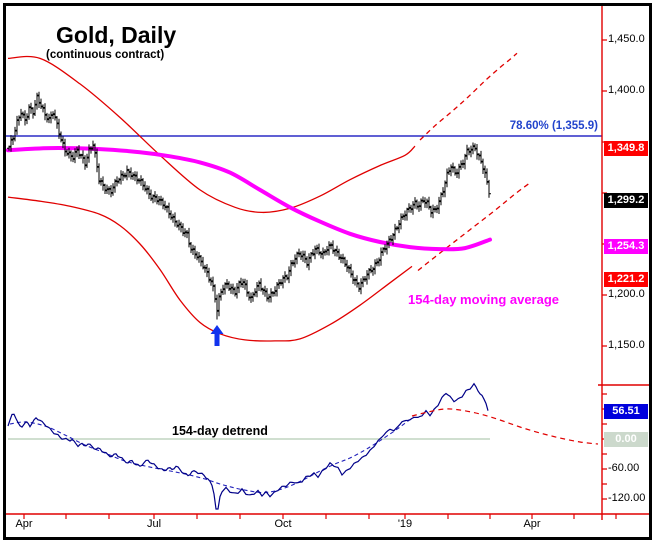 This screenshot has height=542, width=654. Describe the element at coordinates (626, 280) in the screenshot. I see `price-badge: 1,221.2` at that location.